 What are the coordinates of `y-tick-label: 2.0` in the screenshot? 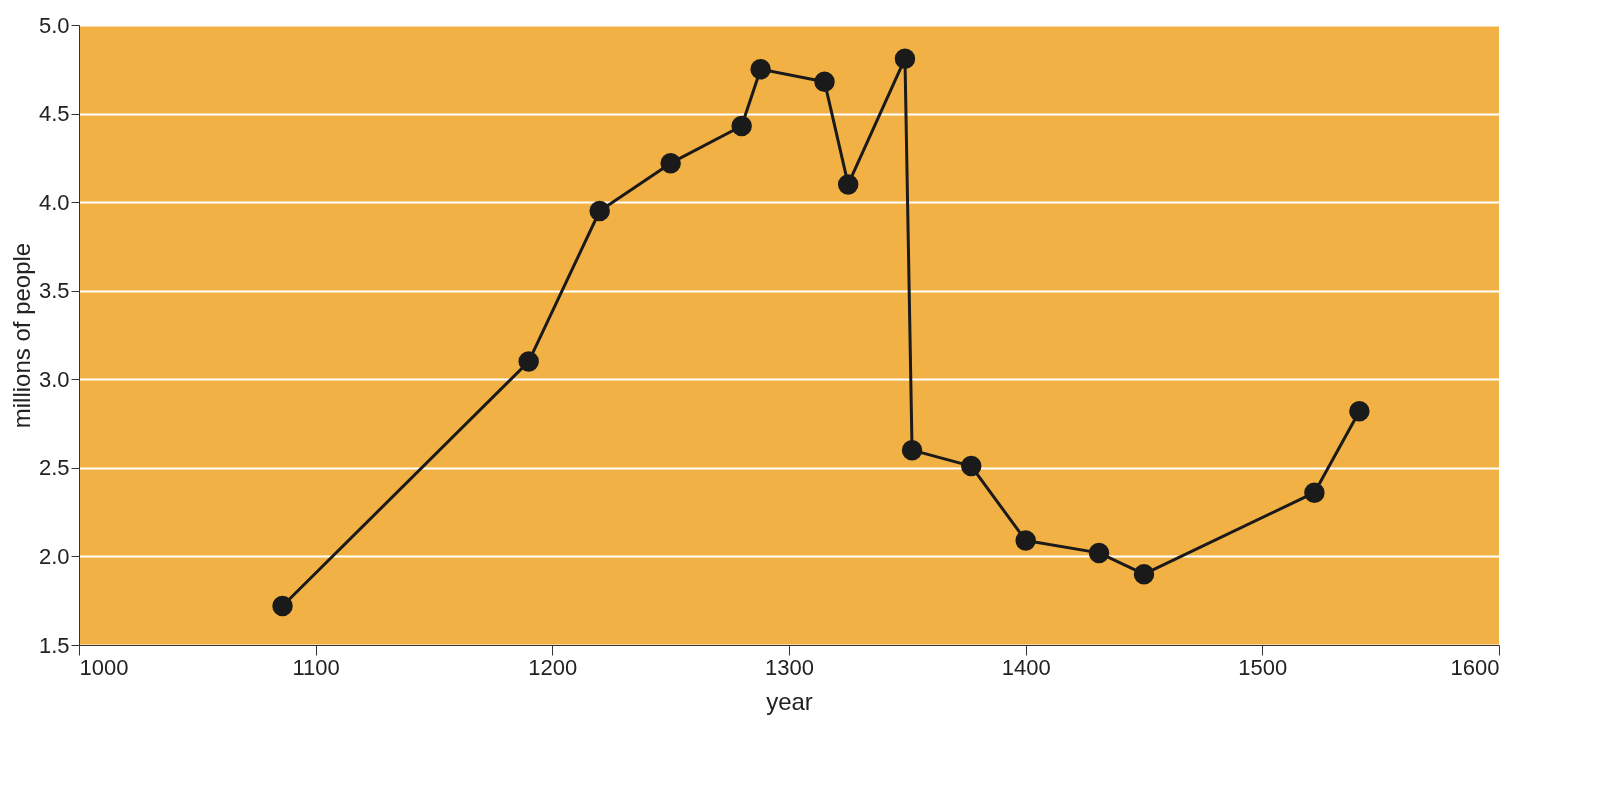 It's located at (54, 556).